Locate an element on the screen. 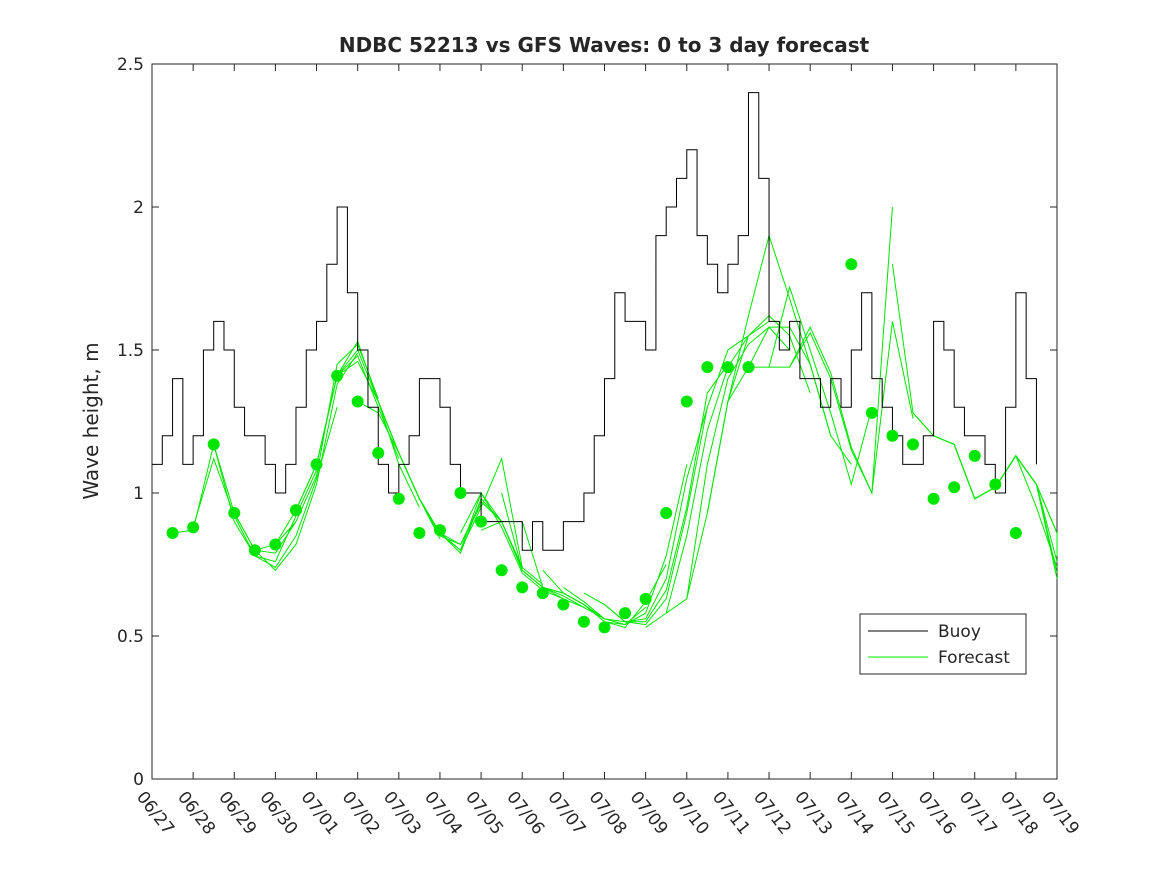 This screenshot has width=1167, height=879. x-tick-label: 07/16 is located at coordinates (937, 813).